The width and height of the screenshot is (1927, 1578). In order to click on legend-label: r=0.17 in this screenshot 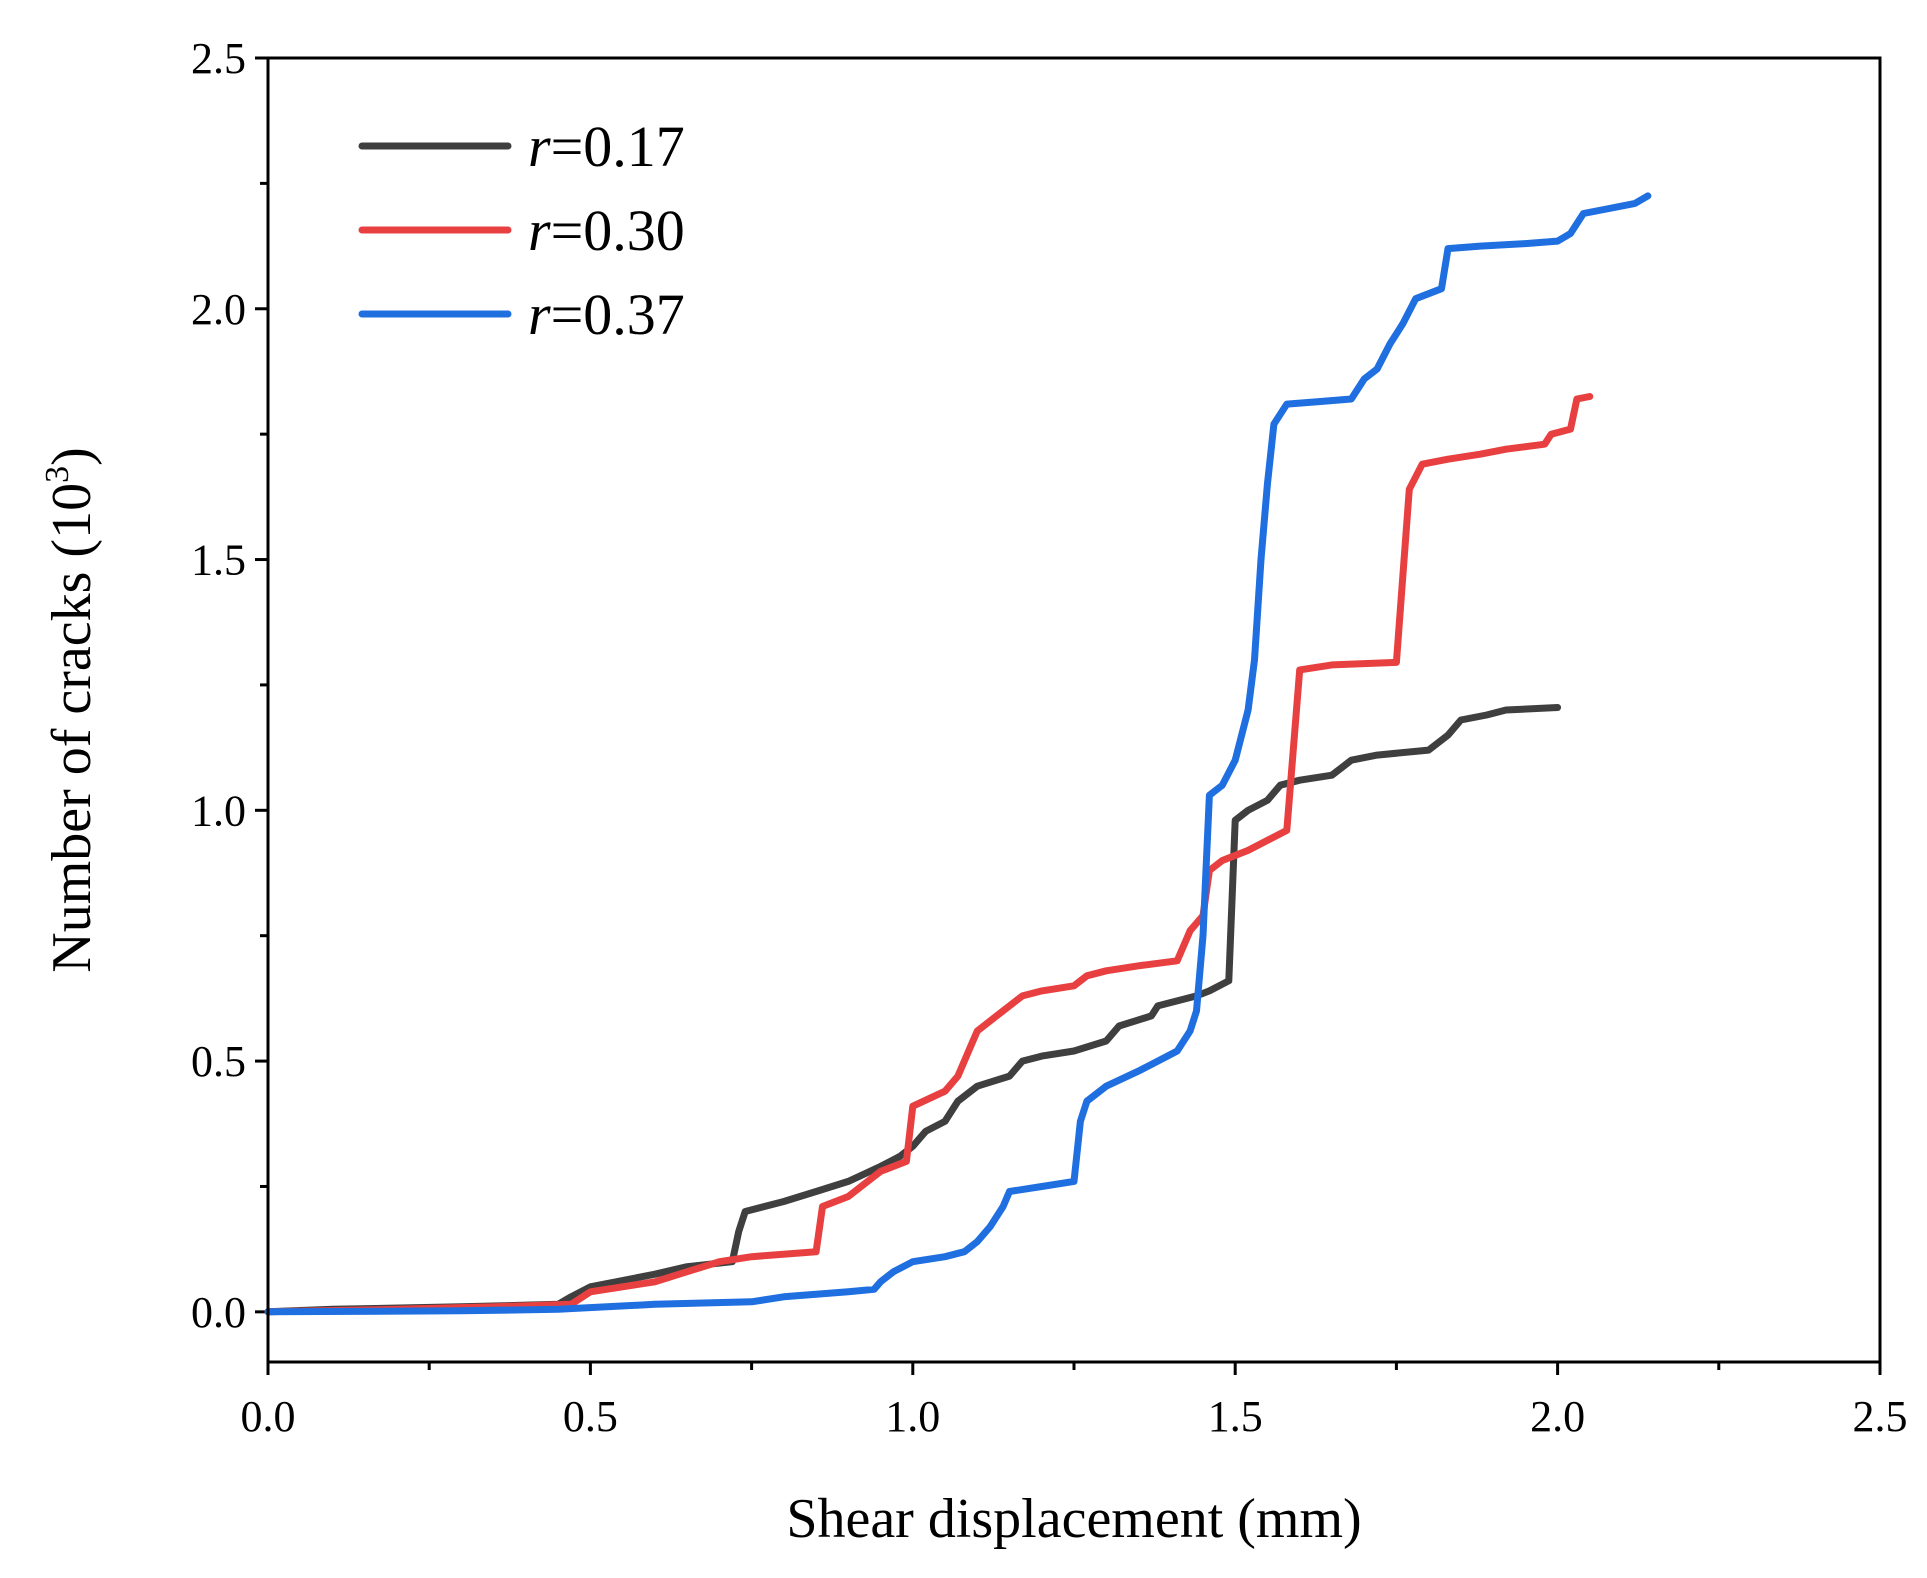, I will do `click(606, 146)`.